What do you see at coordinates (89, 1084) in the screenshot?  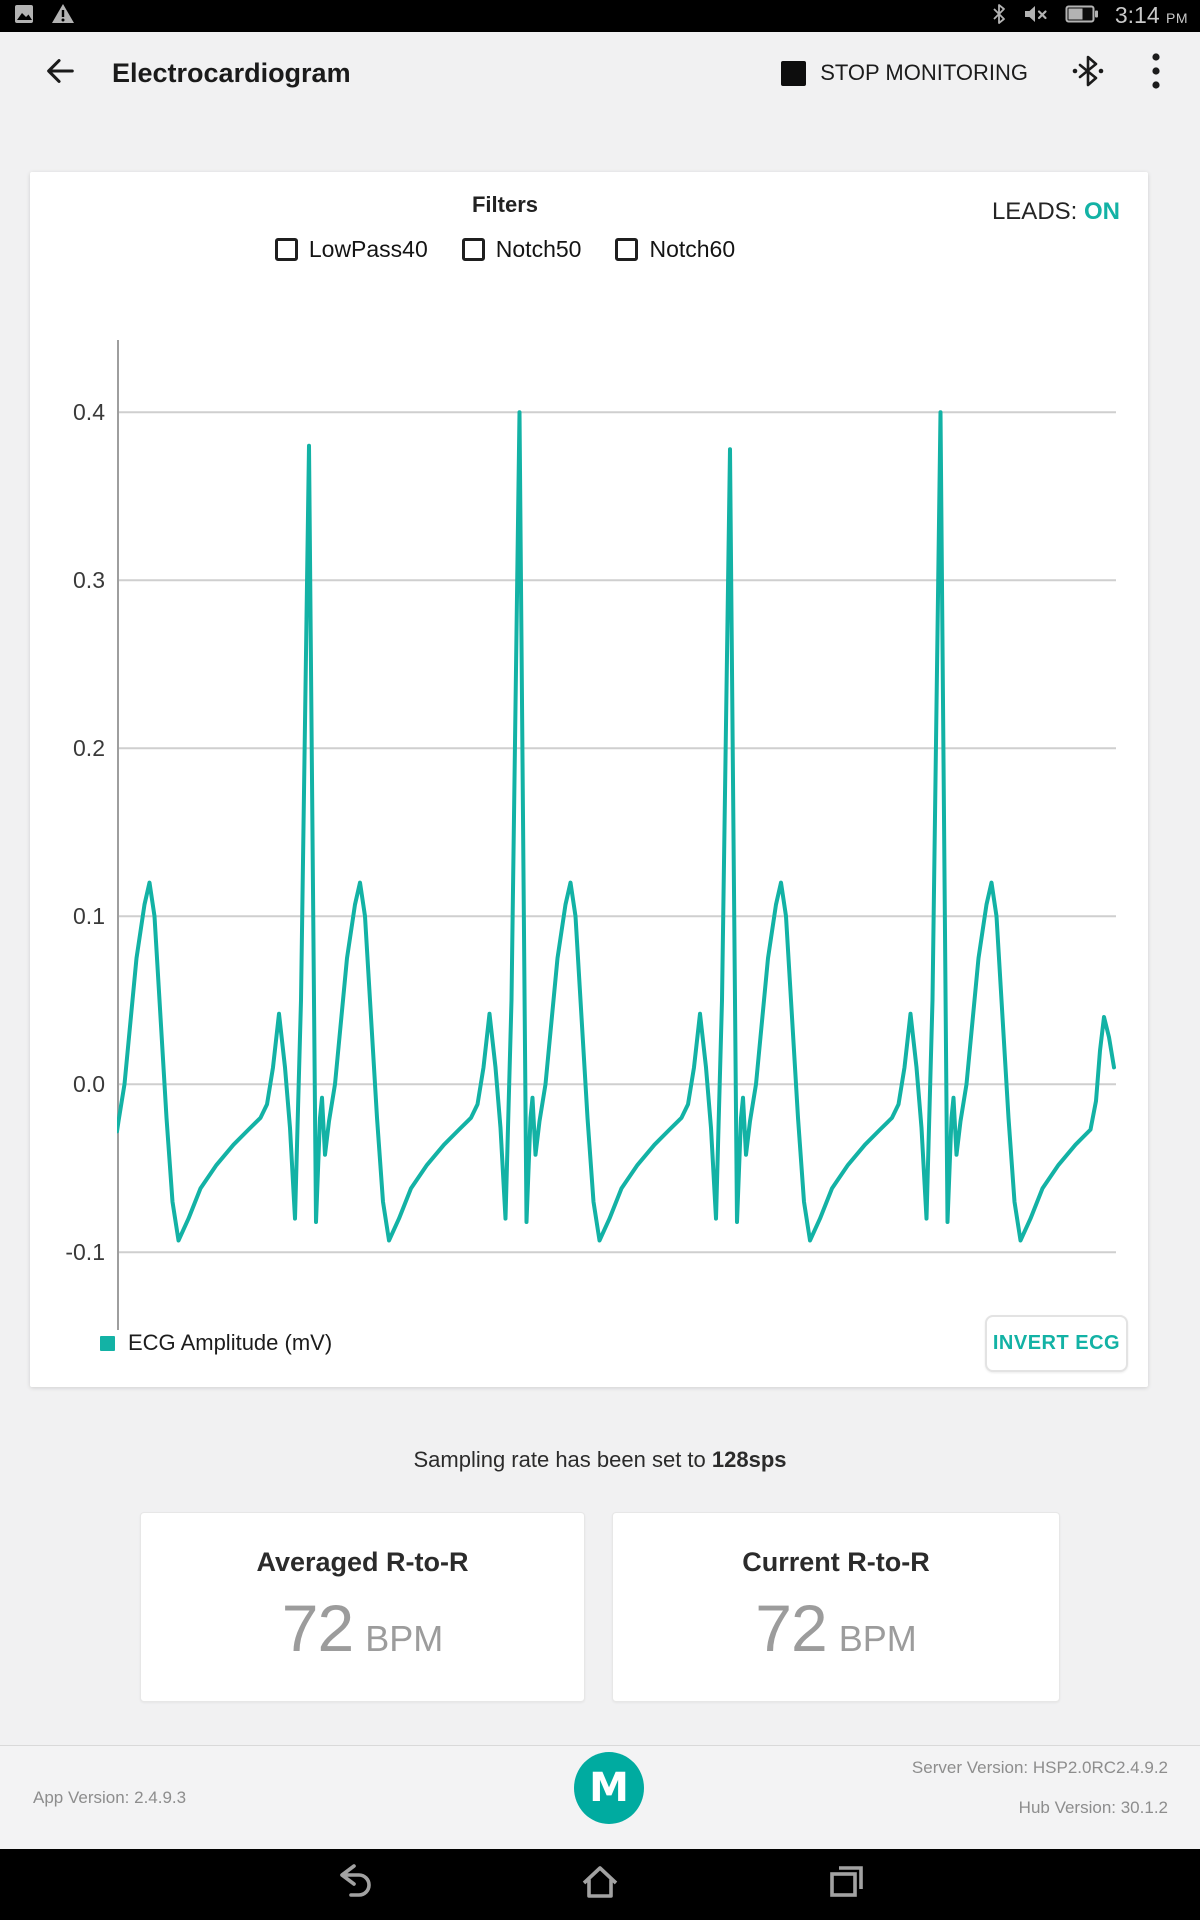 I see `y-axis-tick-label: 0.0` at bounding box center [89, 1084].